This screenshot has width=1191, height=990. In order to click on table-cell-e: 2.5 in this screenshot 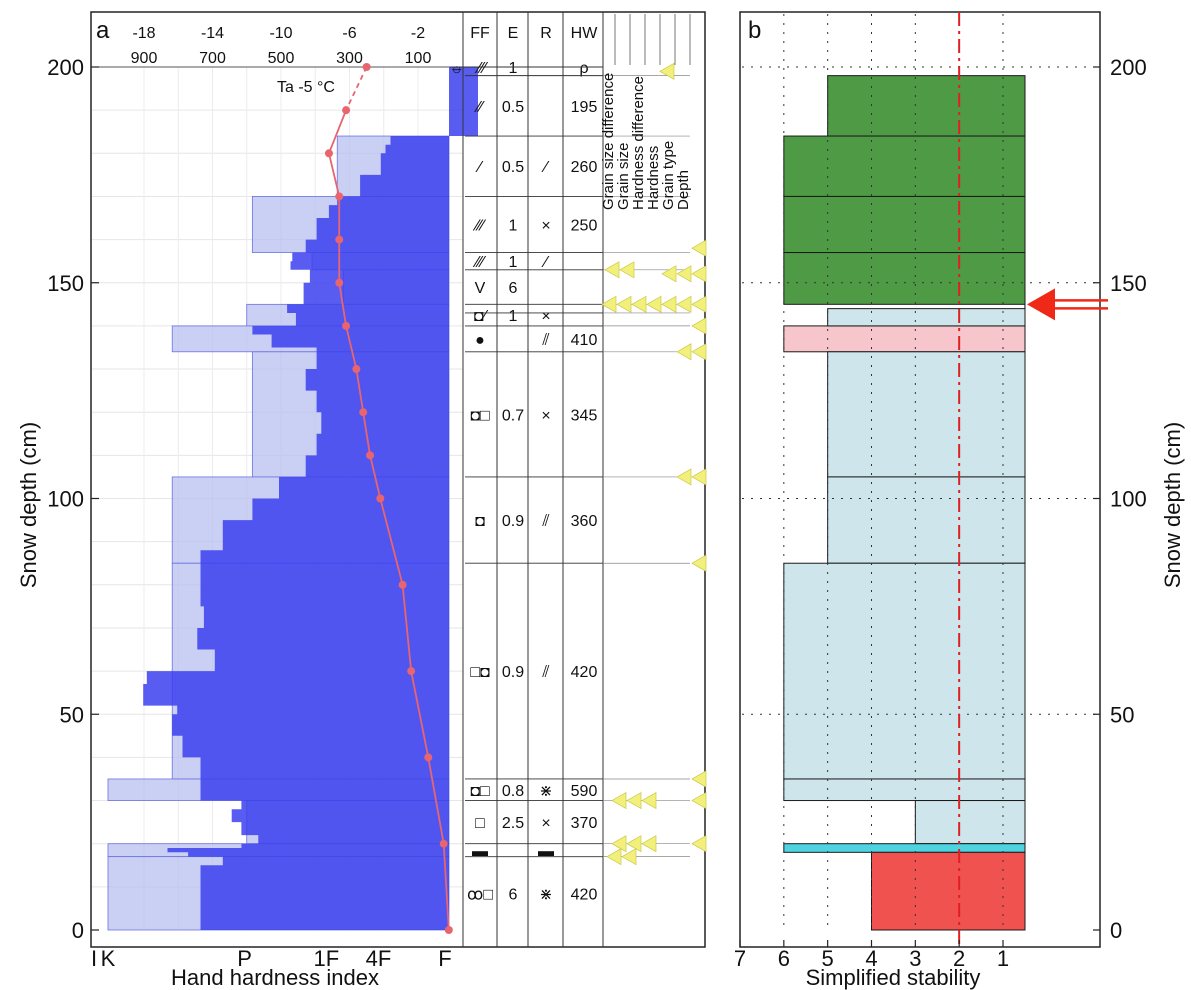, I will do `click(513, 823)`.